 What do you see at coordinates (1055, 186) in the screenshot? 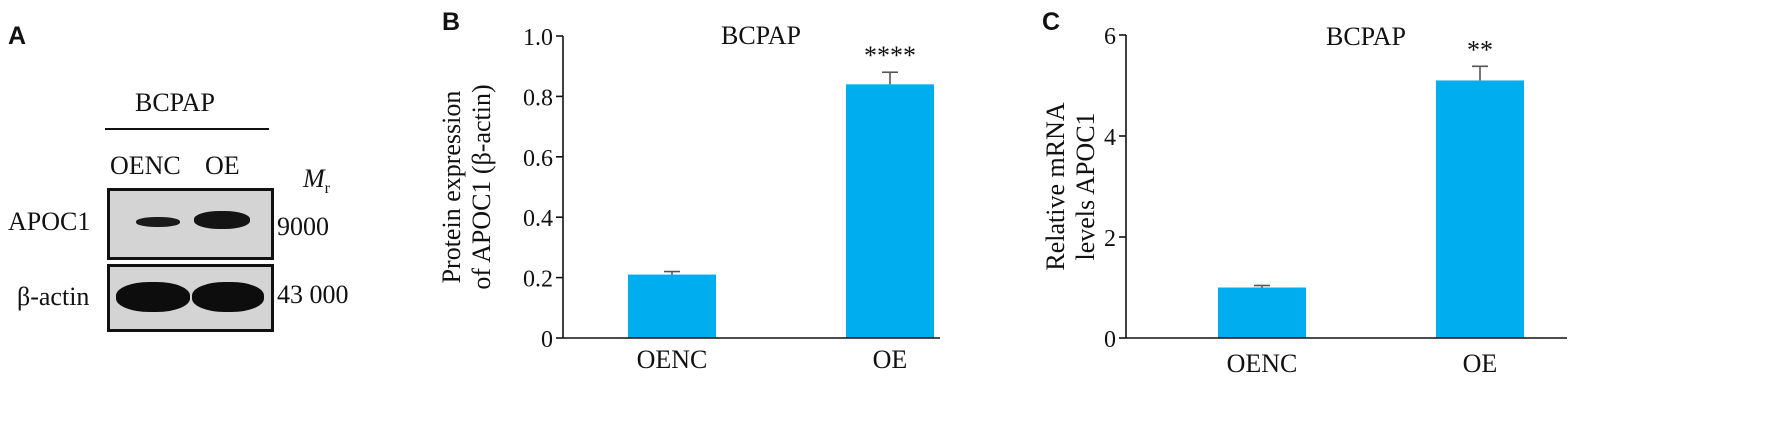
I see `y-axis-label-line: Relative mRNA` at bounding box center [1055, 186].